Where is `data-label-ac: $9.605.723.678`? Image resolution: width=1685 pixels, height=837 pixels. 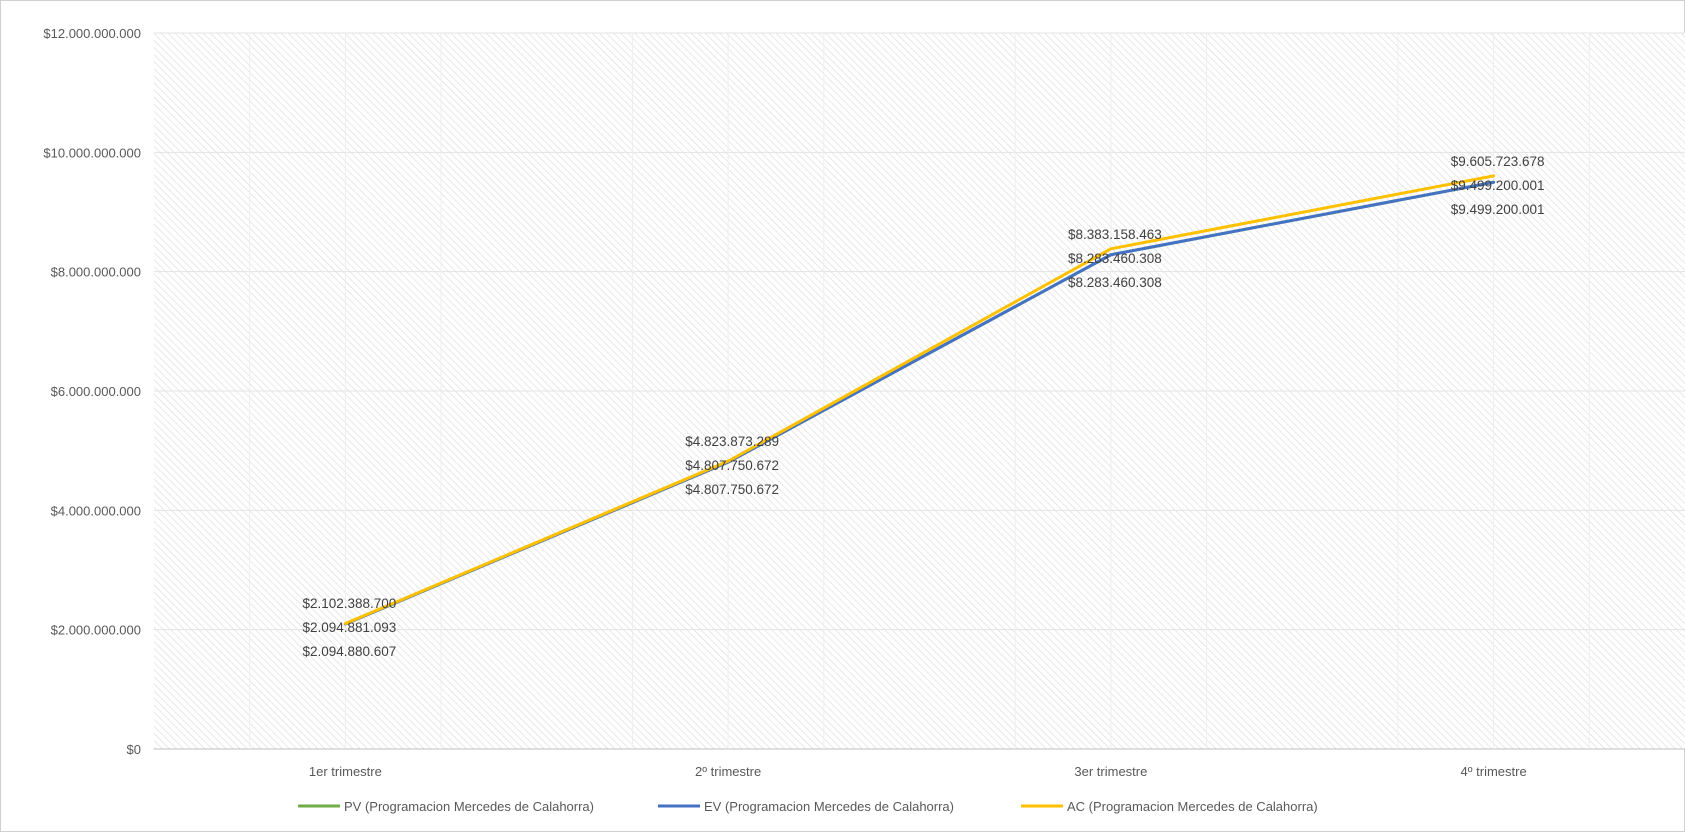 data-label-ac: $9.605.723.678 is located at coordinates (1498, 161).